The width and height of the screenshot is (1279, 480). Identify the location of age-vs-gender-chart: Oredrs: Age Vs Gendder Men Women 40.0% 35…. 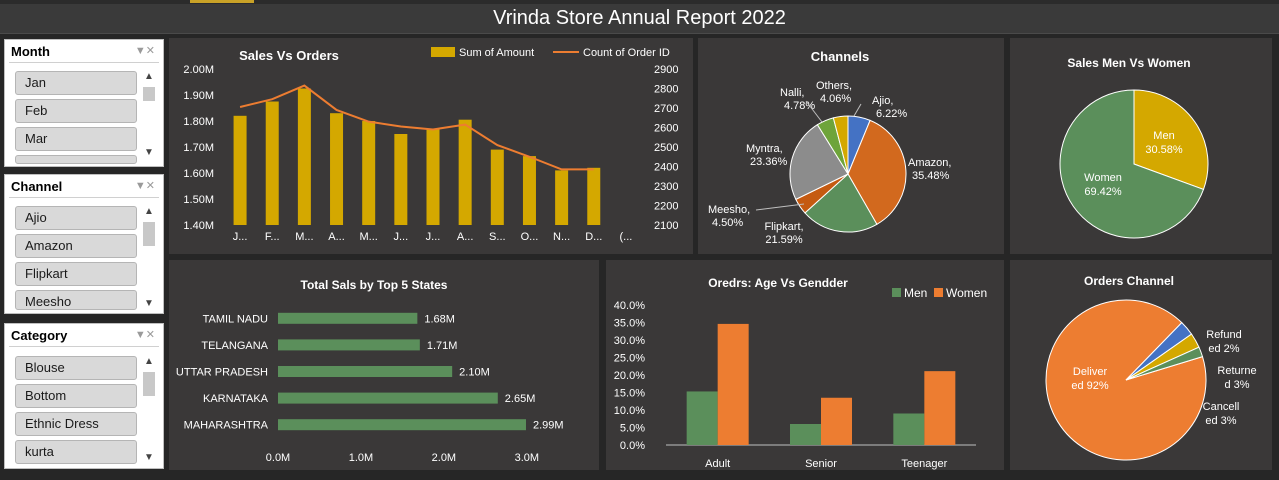
(800, 373).